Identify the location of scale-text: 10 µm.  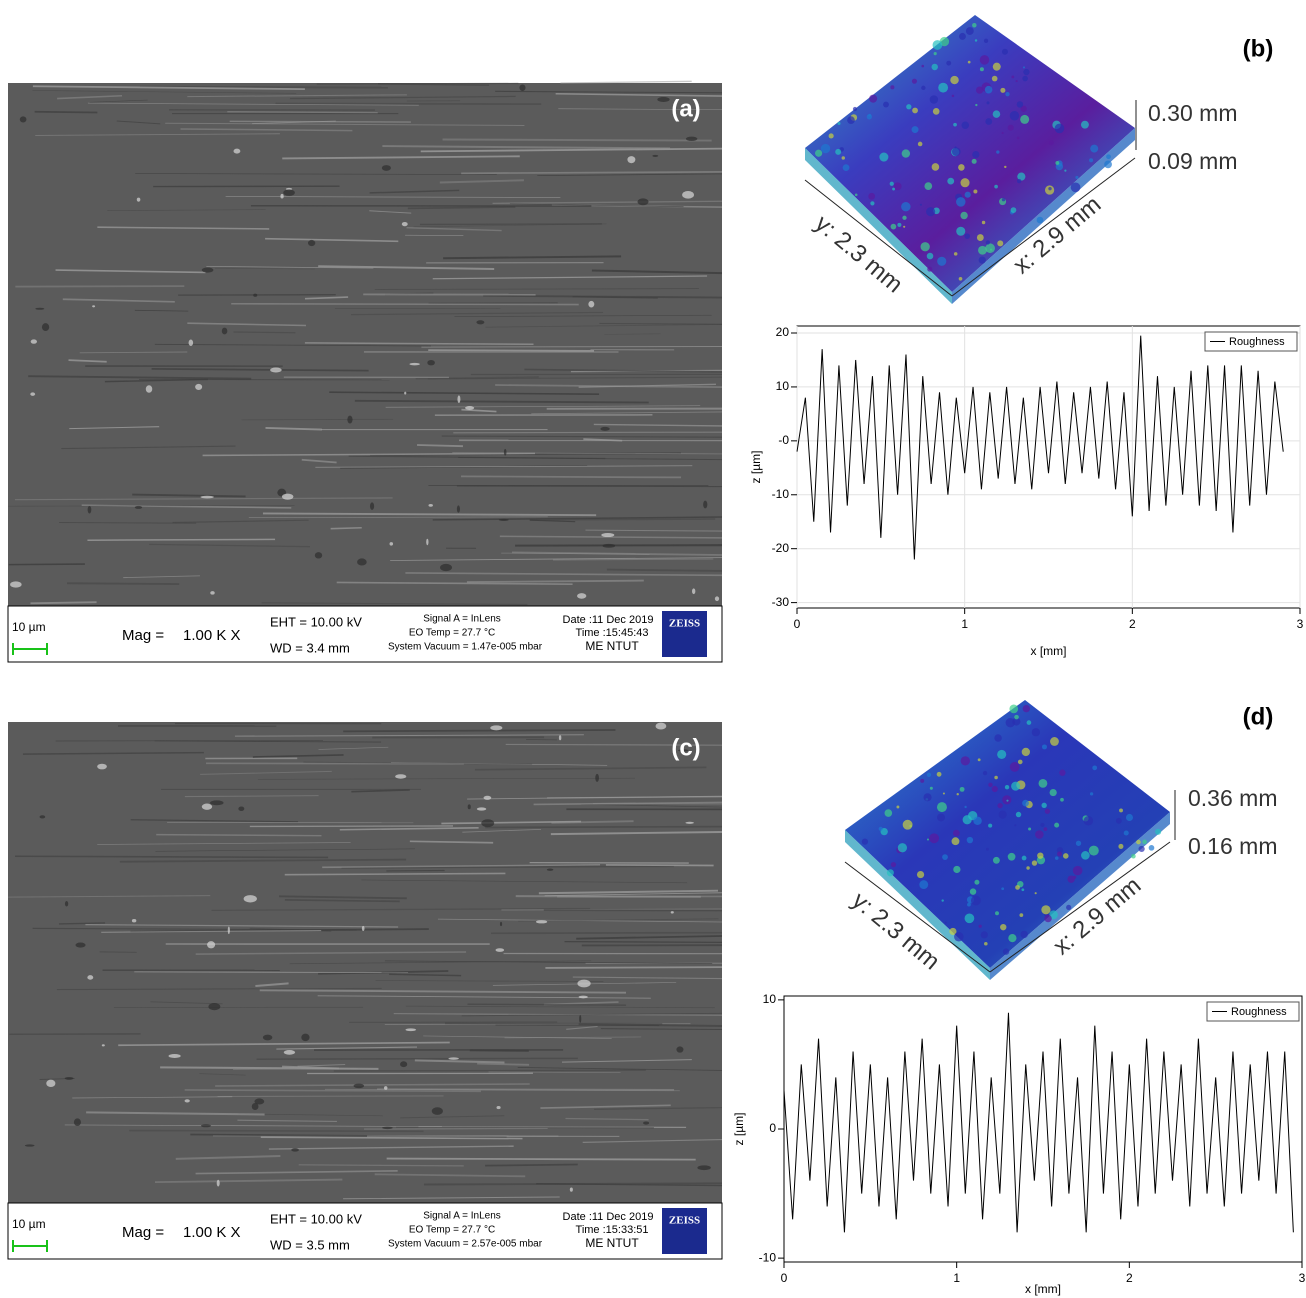
(29, 627).